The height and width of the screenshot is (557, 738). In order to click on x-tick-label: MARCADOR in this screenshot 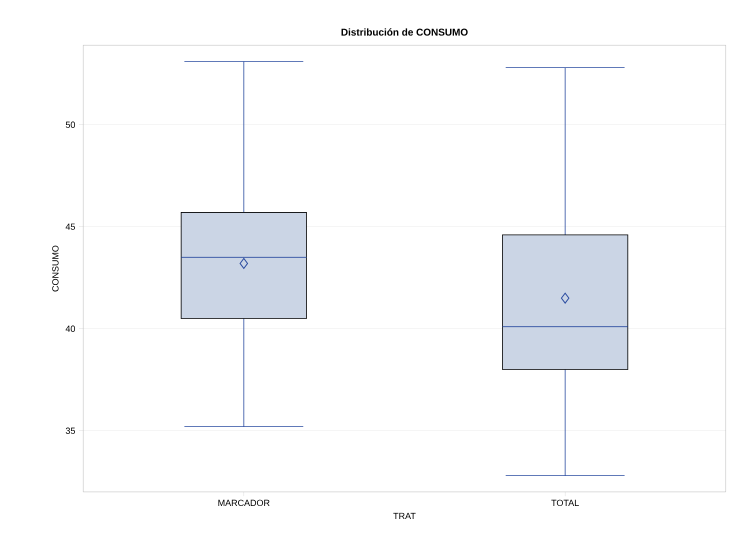, I will do `click(244, 503)`.